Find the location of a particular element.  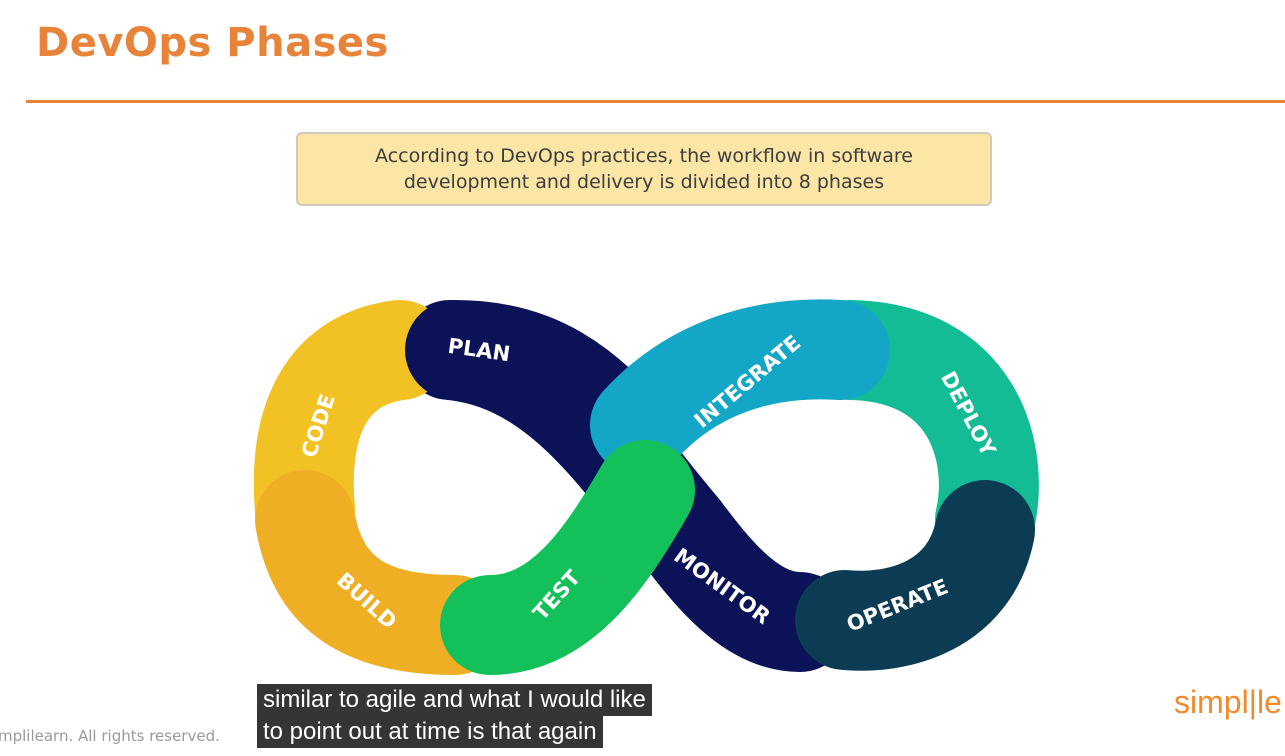

caption-line-1: similar to agile and what I would like is located at coordinates (454, 700).